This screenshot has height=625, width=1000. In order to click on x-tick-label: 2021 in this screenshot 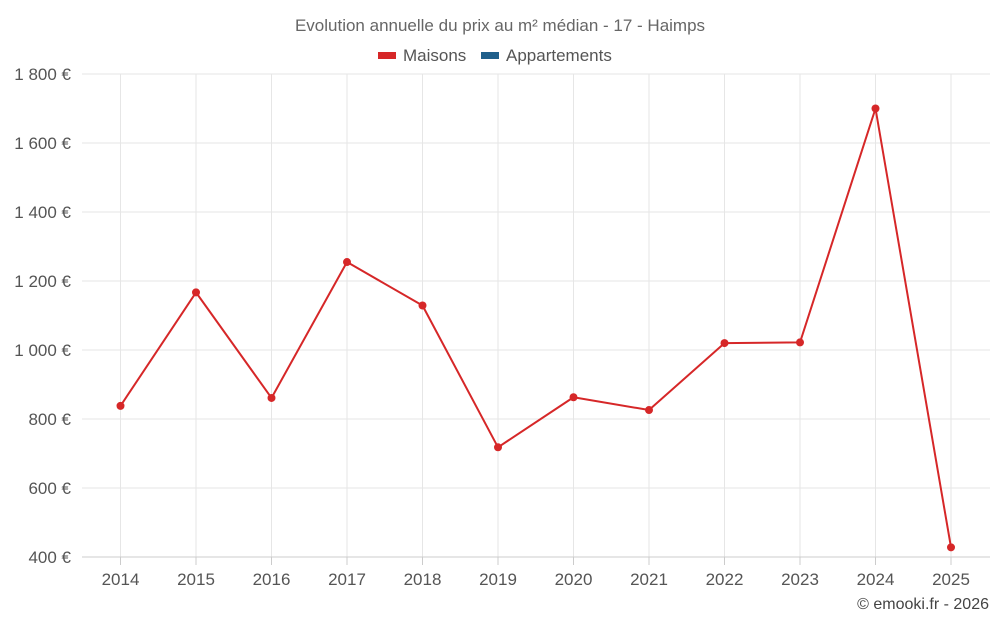, I will do `click(649, 579)`.